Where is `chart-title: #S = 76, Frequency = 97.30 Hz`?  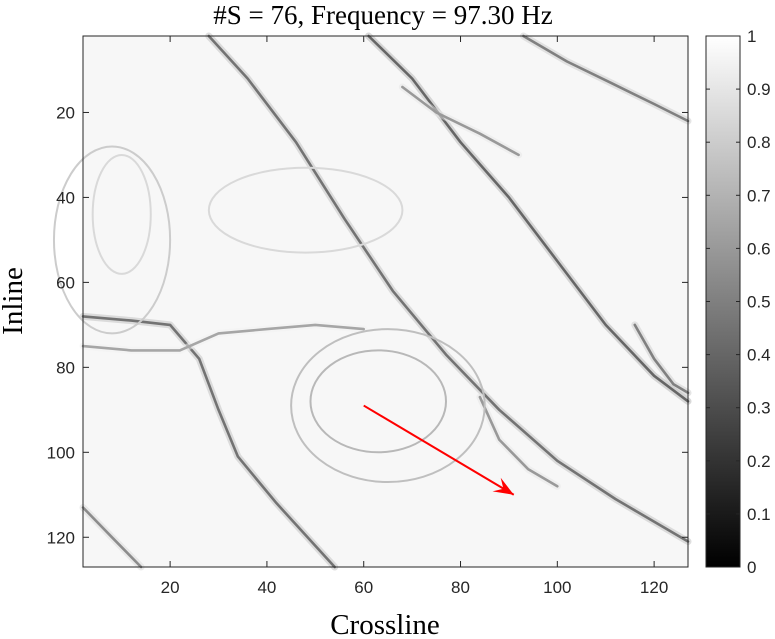
chart-title: #S = 76, Frequency = 97.30 Hz is located at coordinates (382, 15).